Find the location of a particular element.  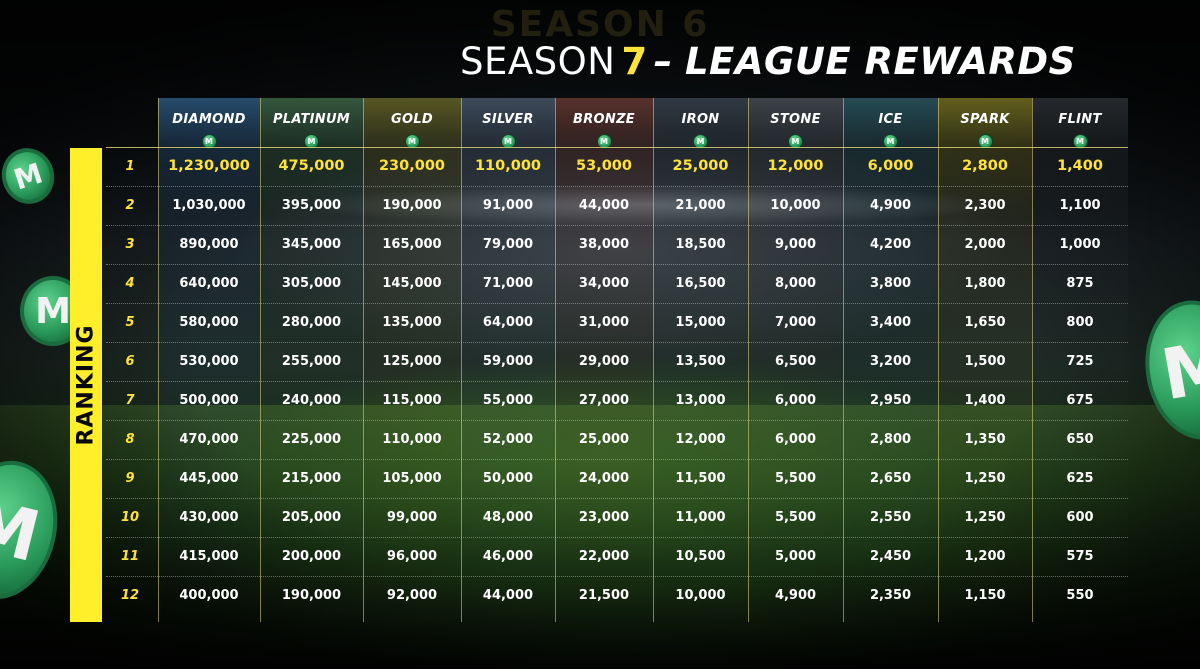

reward-cell: 46,000 is located at coordinates (508, 556).